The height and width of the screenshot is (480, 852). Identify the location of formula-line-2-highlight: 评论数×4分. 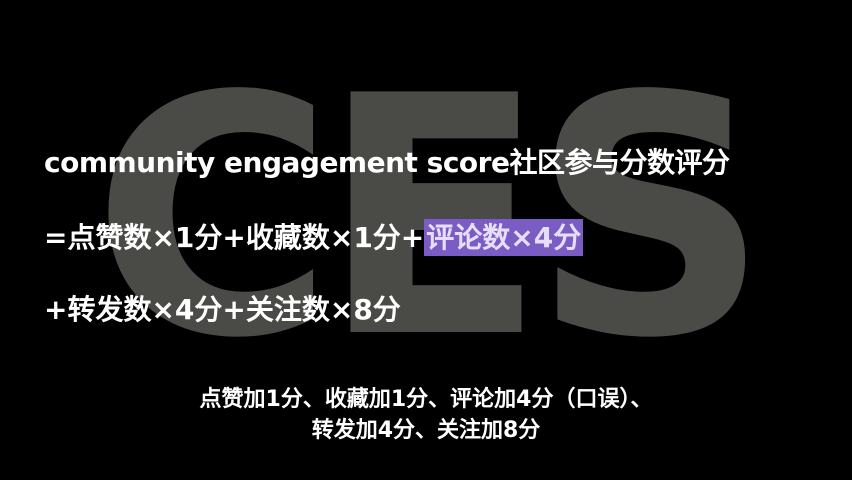
(504, 237).